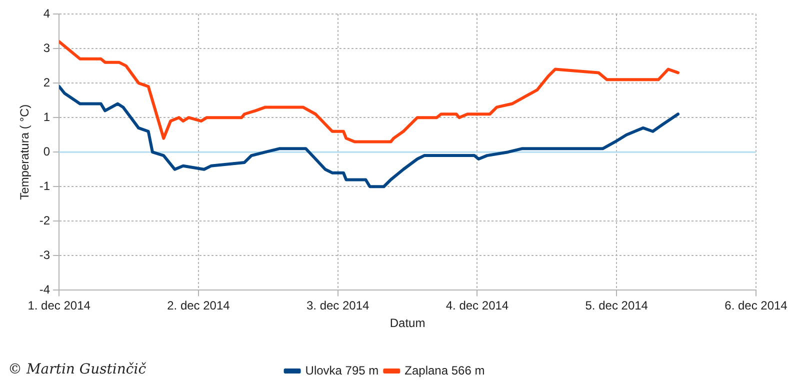 The image size is (800, 387). What do you see at coordinates (44, 289) in the screenshot?
I see `y-tick-label: -4` at bounding box center [44, 289].